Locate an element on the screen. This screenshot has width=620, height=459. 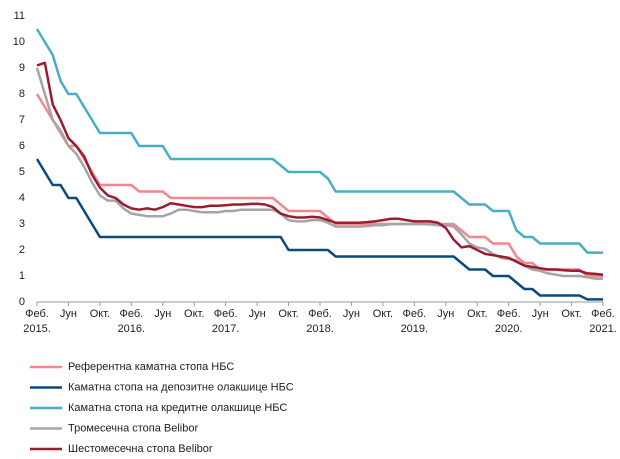
y-tick-label: 7 is located at coordinates (22, 120).